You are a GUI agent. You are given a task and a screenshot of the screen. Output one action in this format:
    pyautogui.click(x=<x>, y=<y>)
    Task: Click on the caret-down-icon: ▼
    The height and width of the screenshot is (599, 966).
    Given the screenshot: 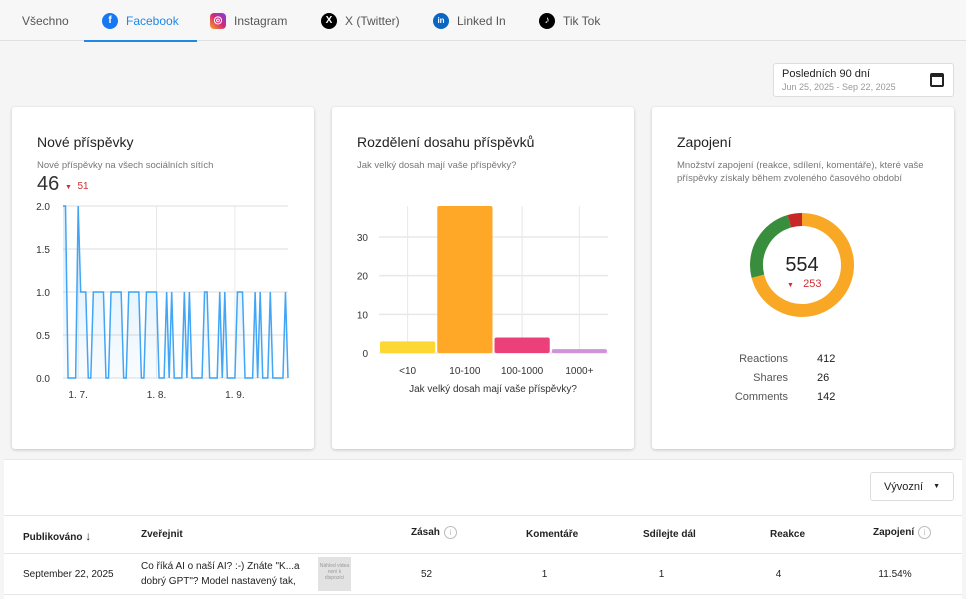 What is the action you would take?
    pyautogui.click(x=937, y=486)
    